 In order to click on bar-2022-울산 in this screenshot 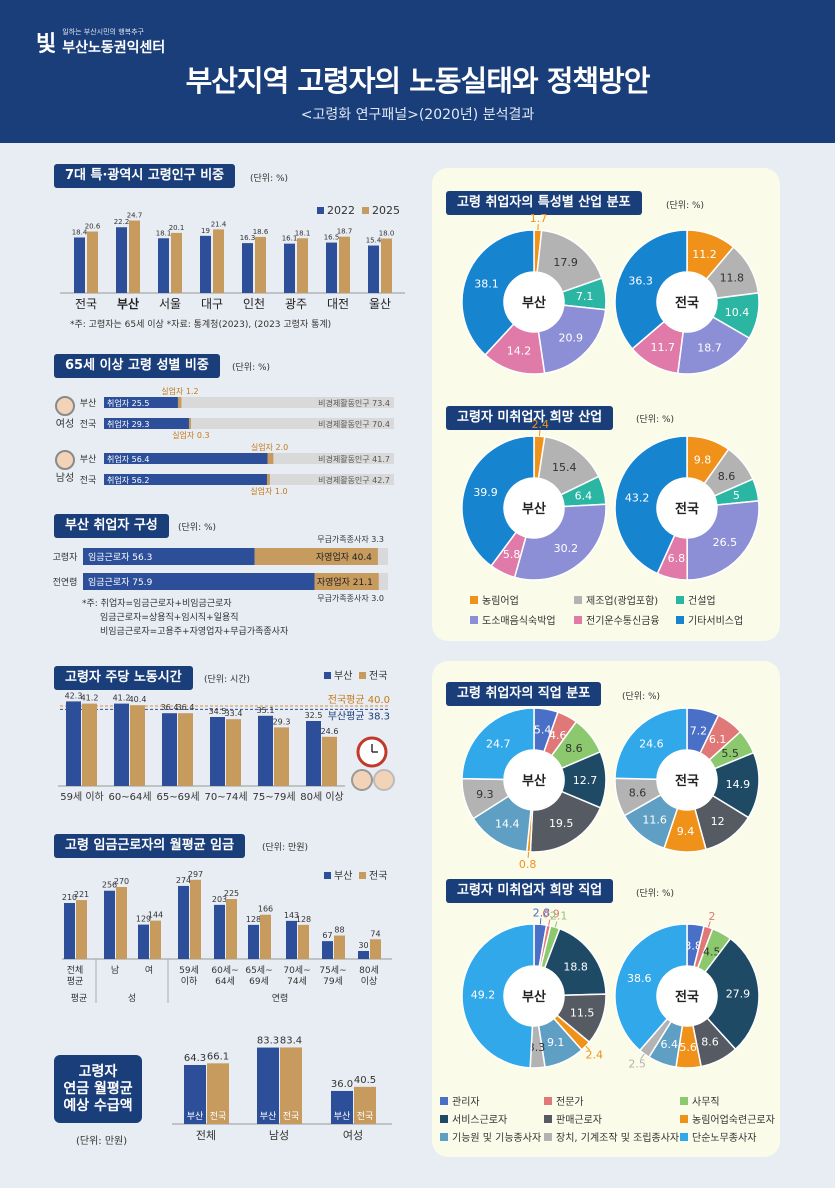, I will do `click(373, 269)`.